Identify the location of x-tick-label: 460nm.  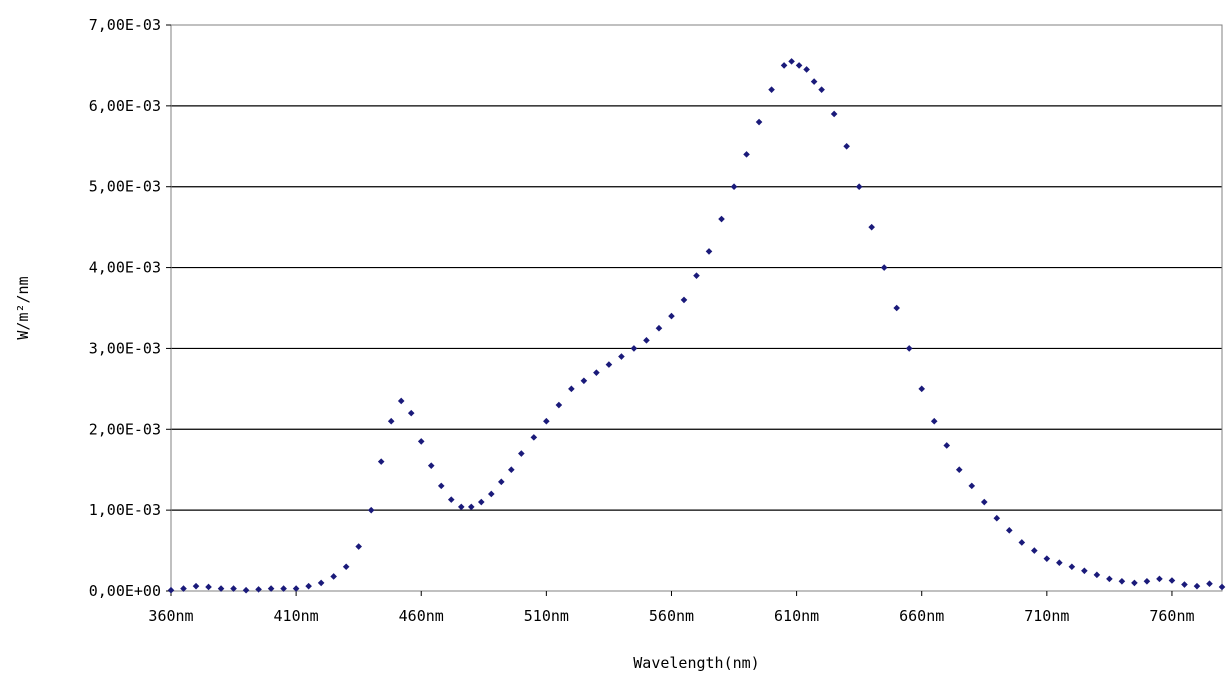
(421, 616).